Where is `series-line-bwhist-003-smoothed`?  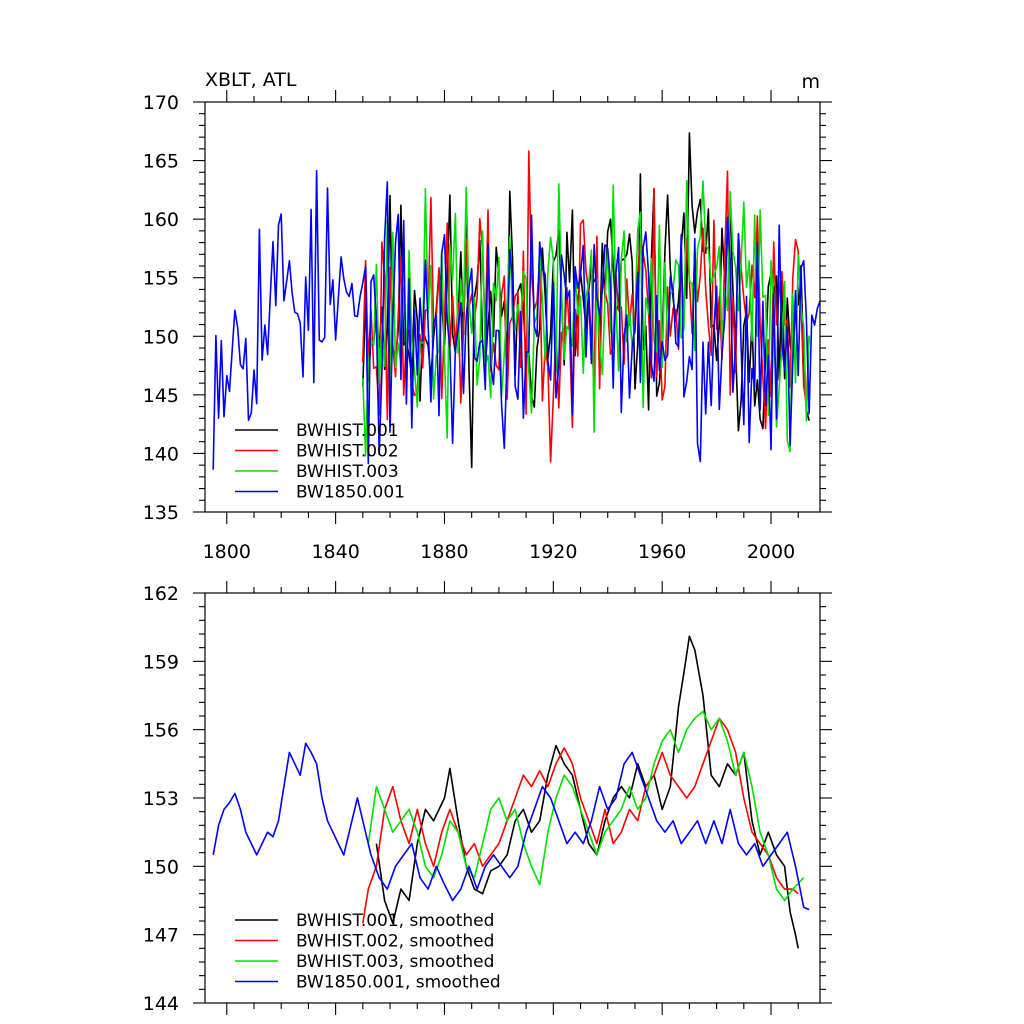 series-line-bwhist-003-smoothed is located at coordinates (586, 806).